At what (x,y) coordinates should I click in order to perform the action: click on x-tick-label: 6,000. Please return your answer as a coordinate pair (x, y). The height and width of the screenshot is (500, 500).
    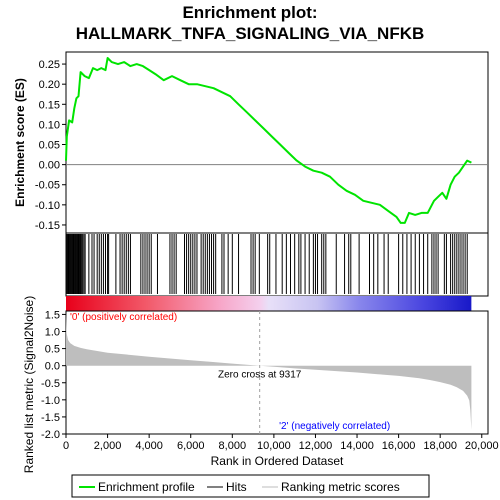
    Looking at the image, I should click on (191, 446).